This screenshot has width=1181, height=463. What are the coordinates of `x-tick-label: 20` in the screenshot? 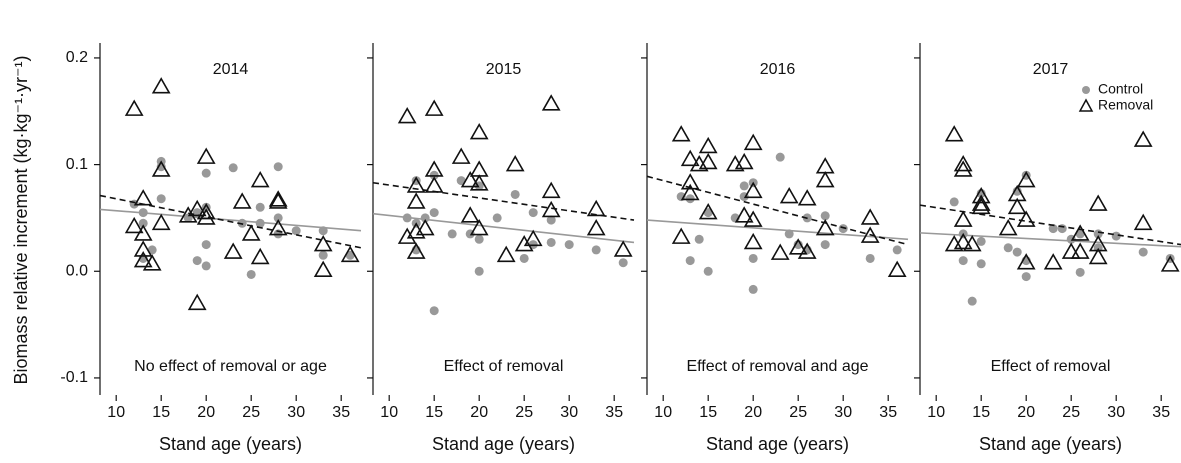 It's located at (206, 412).